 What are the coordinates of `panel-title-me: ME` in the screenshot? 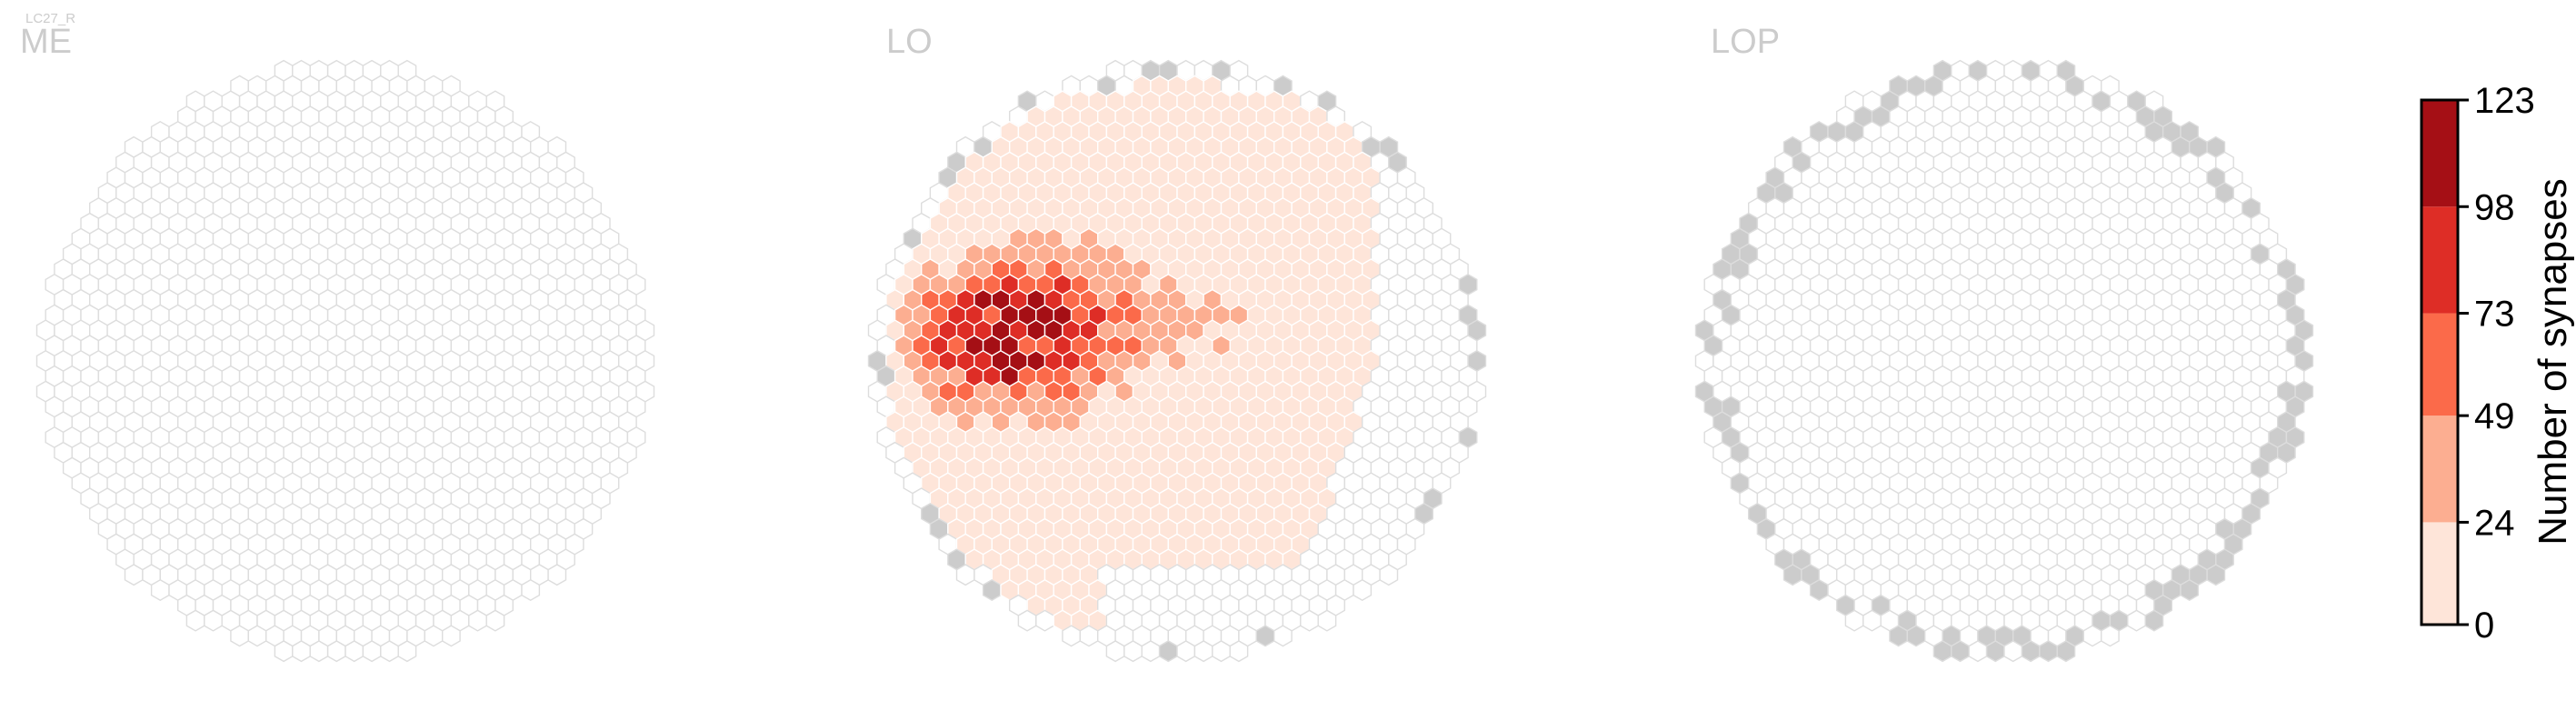 It's located at (46, 42).